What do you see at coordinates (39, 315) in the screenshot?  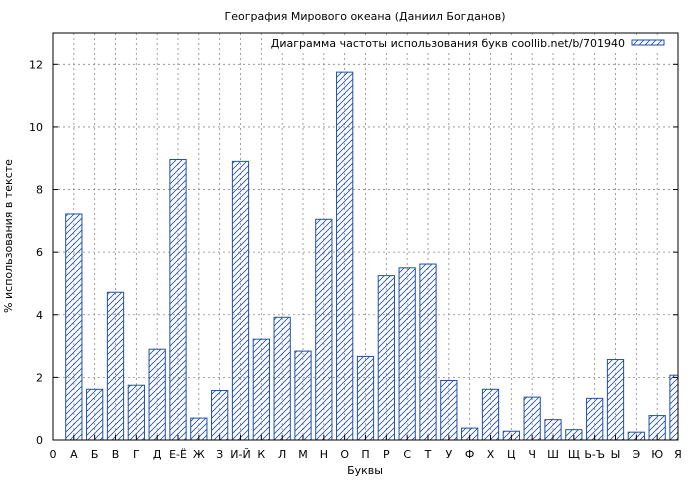 I see `y-tick-label: 4` at bounding box center [39, 315].